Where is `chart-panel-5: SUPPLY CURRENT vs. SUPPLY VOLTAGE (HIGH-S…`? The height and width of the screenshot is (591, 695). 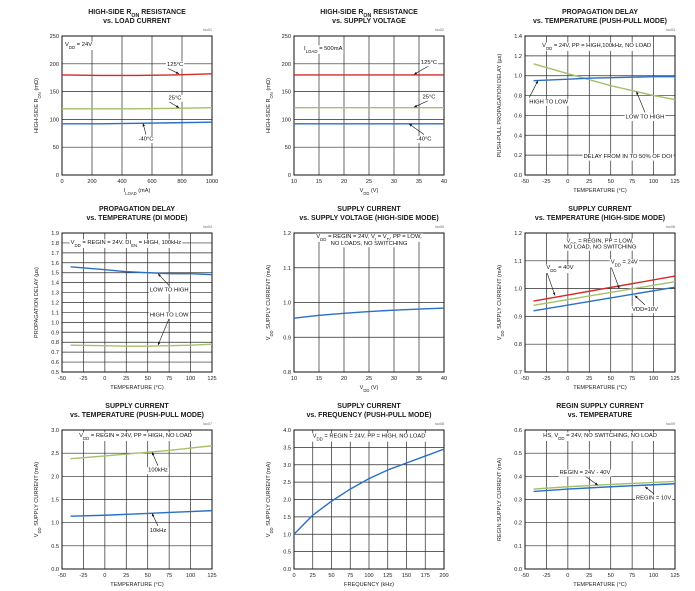 chart-panel-5: SUPPLY CURRENT vs. SUPPLY VOLTAGE (HIGH-S… is located at coordinates (348, 295).